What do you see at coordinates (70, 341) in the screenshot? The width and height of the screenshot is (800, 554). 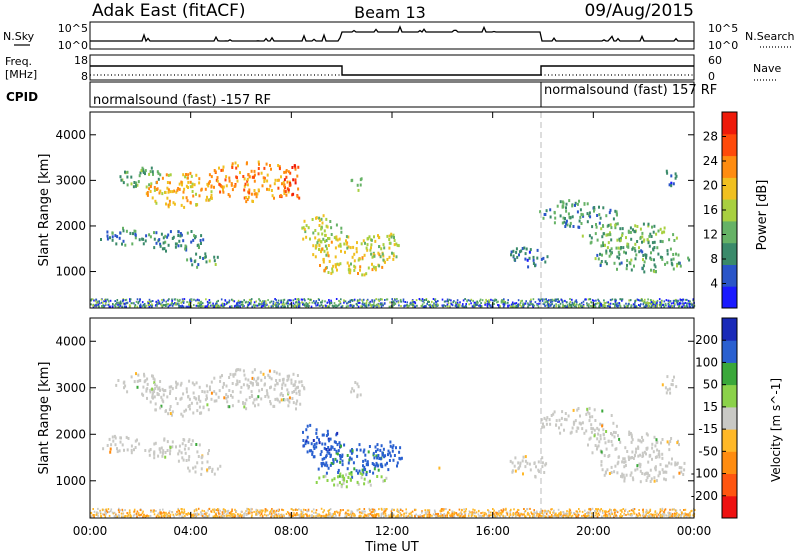 I see `y-tick-label: 4000` at bounding box center [70, 341].